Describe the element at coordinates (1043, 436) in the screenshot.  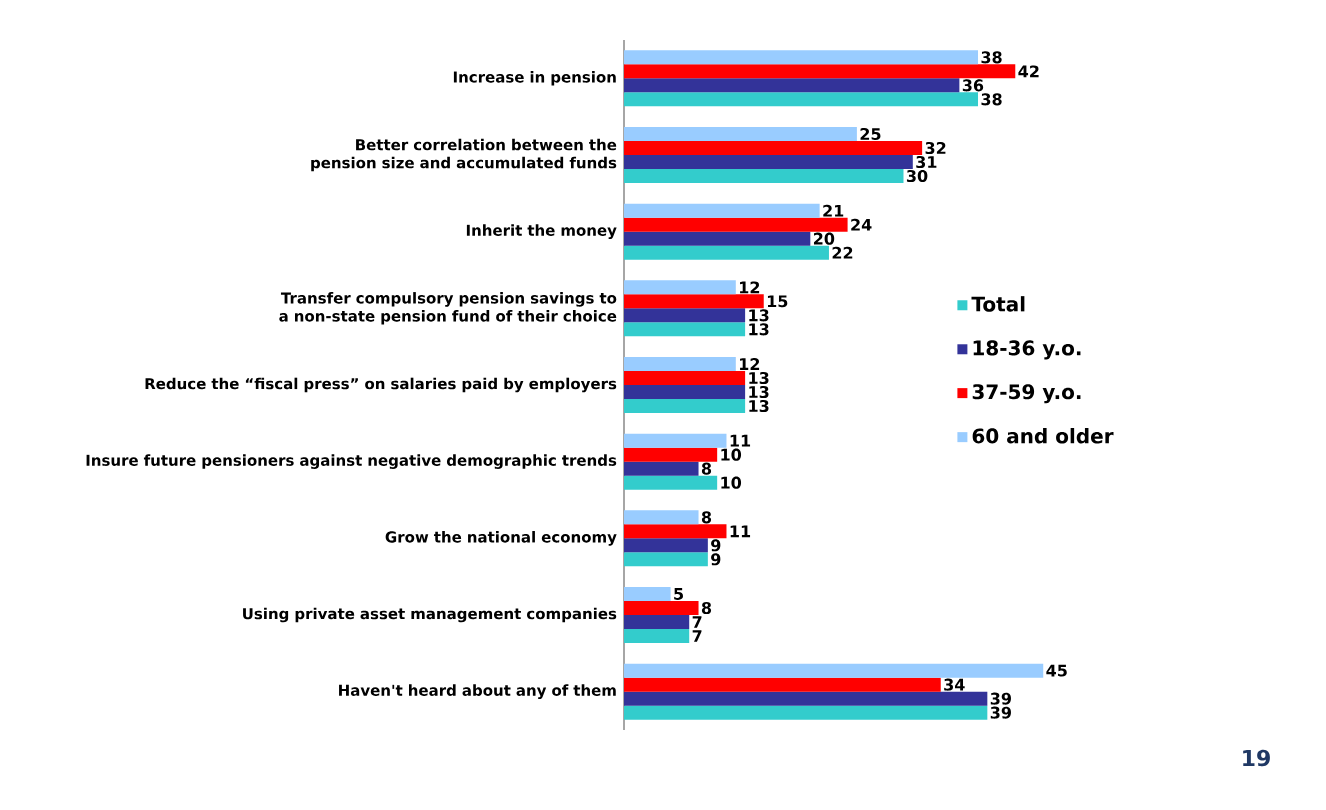
I see `legend-label: 60 and older` at that location.